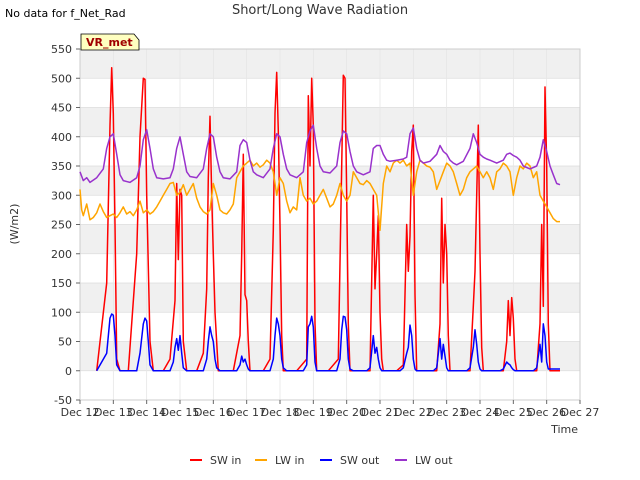 The width and height of the screenshot is (640, 480). I want to click on x-tick-label: Dec 22, so click(413, 412).